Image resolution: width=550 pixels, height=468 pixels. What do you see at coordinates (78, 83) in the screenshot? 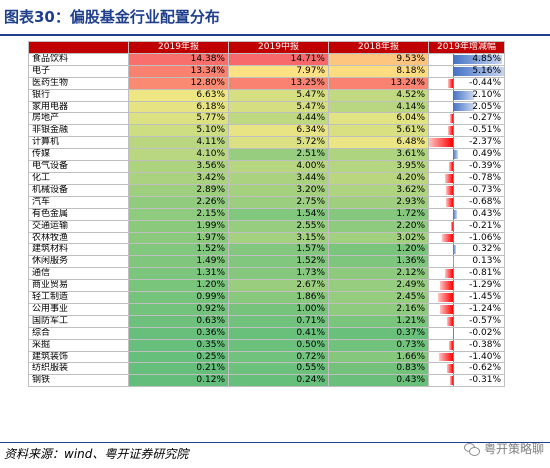
I see `industry-name: 医药生物` at bounding box center [78, 83].